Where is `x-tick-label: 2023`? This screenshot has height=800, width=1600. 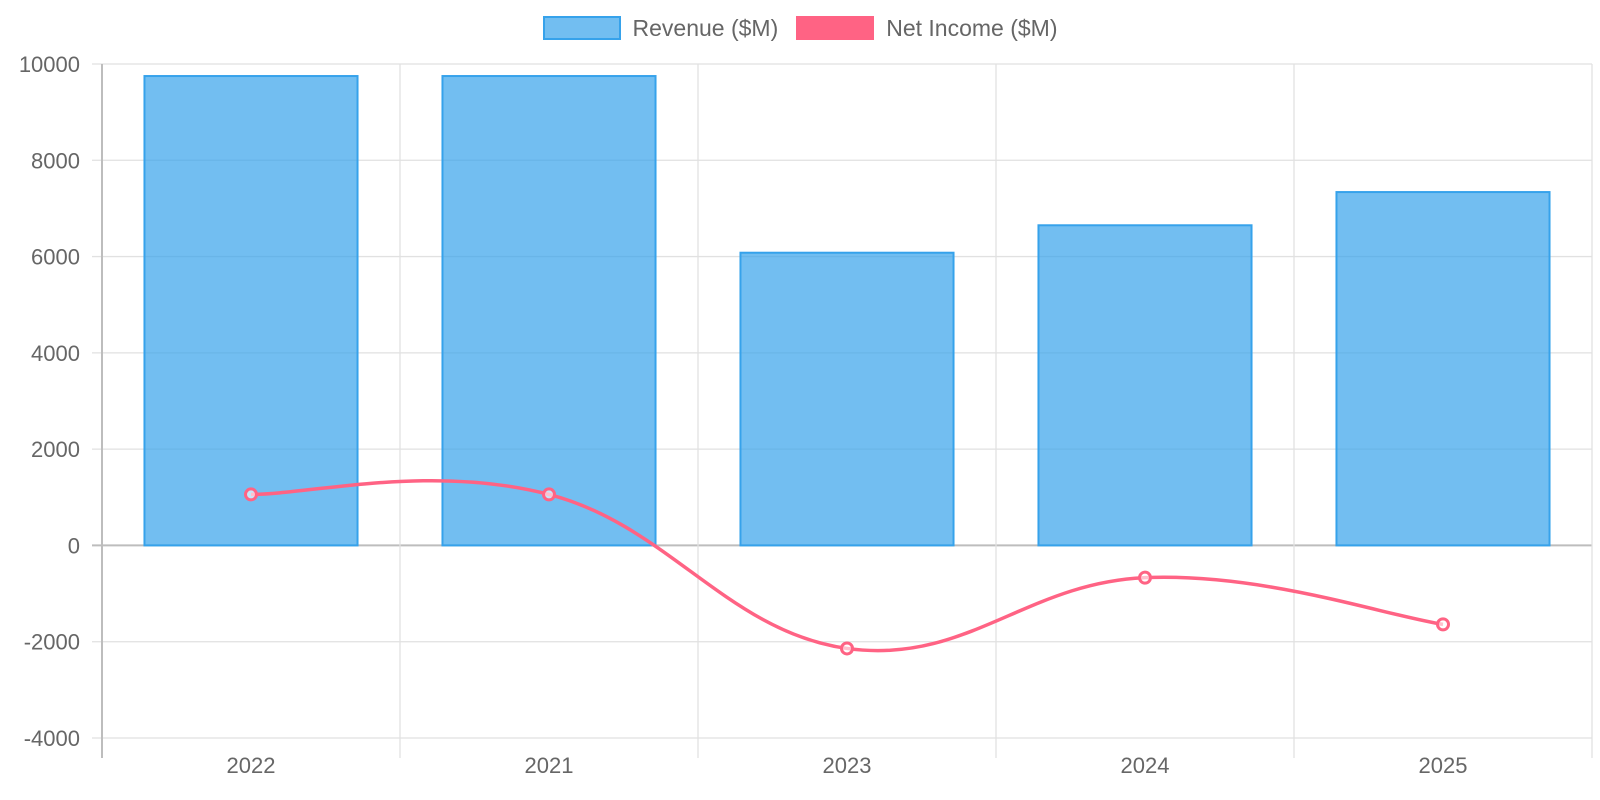
x-tick-label: 2023 is located at coordinates (847, 765).